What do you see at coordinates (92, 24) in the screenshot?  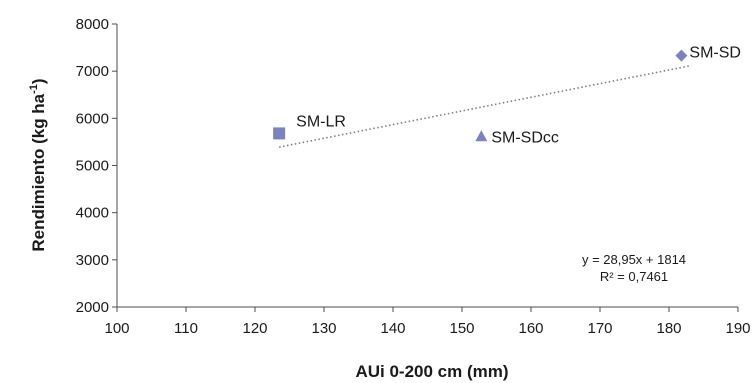 I see `y-tick-label: 8000` at bounding box center [92, 24].